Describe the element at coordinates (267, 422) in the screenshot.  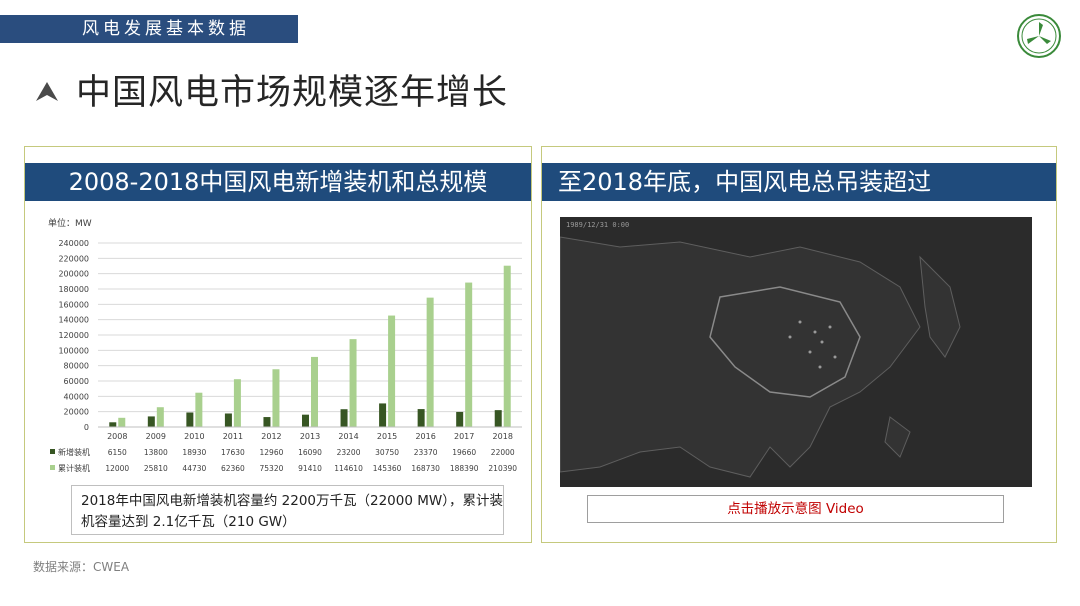
I see `bar-new-2012` at that location.